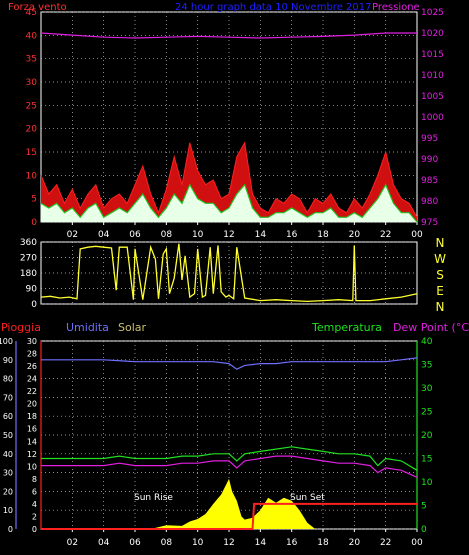 The width and height of the screenshot is (469, 555). What do you see at coordinates (429, 181) in the screenshot?
I see `pressure-axis-tick-label: 985` at bounding box center [429, 181].